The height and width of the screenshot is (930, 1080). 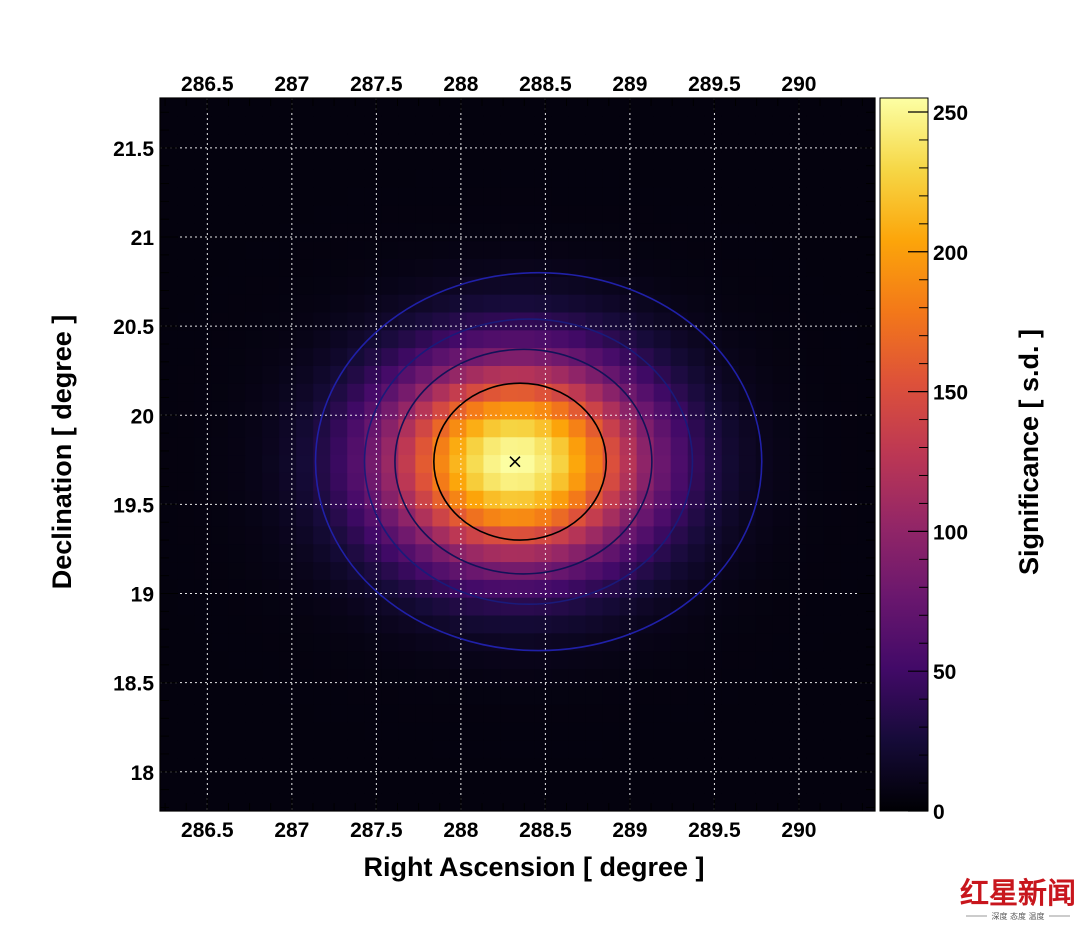 I want to click on colorbar, so click(x=904, y=454).